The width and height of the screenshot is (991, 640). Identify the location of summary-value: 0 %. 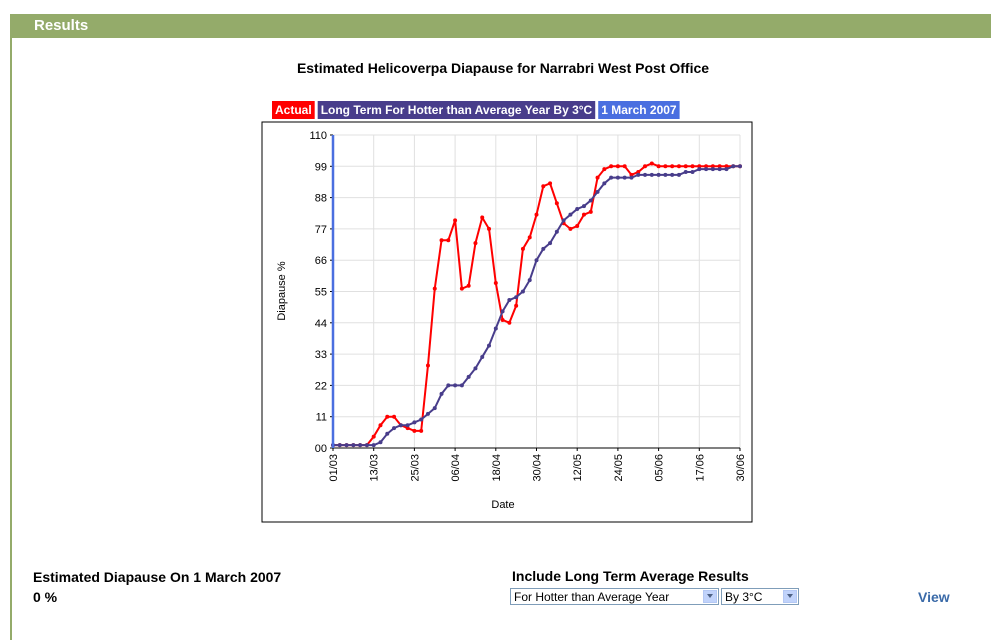
(45, 597).